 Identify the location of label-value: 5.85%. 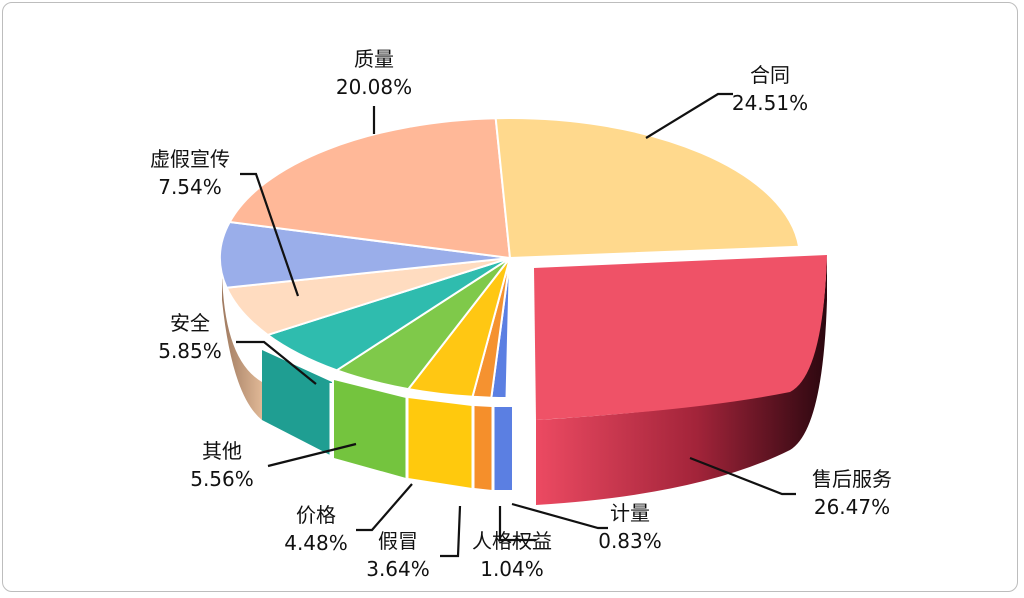
(190, 351).